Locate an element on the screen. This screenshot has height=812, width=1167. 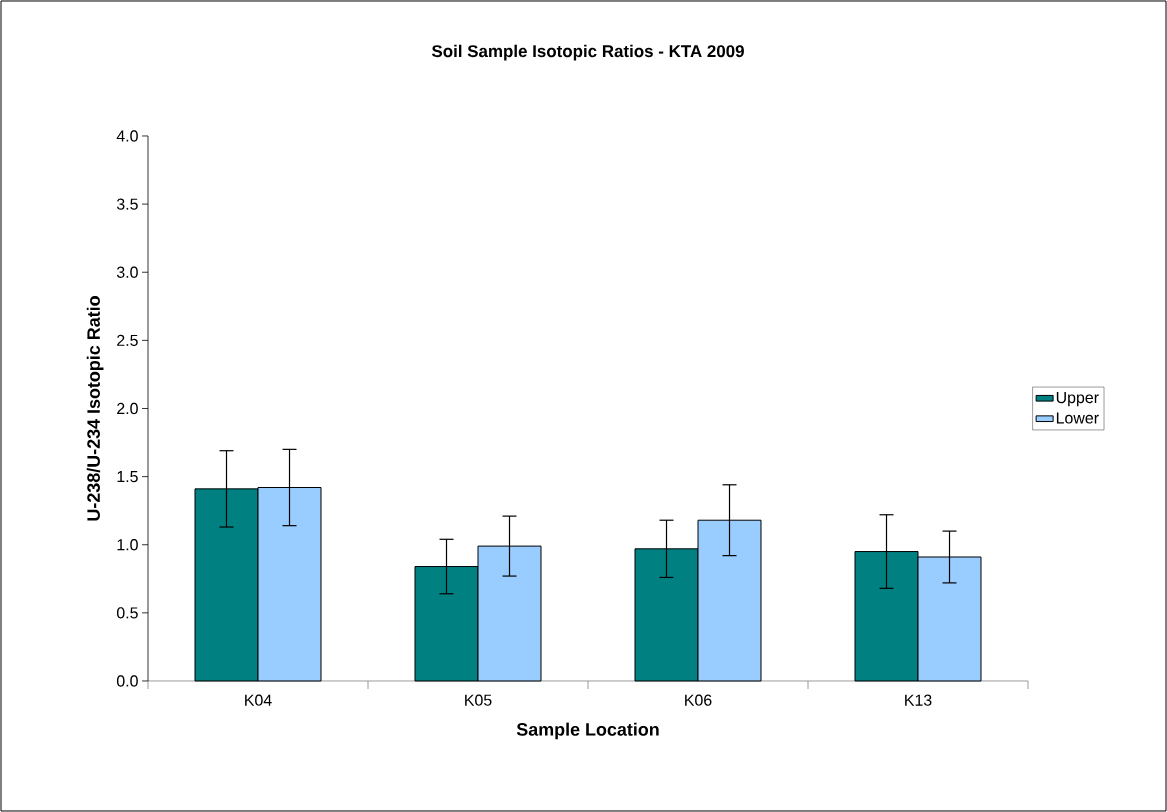
y-tick-label: 4.0 is located at coordinates (127, 136).